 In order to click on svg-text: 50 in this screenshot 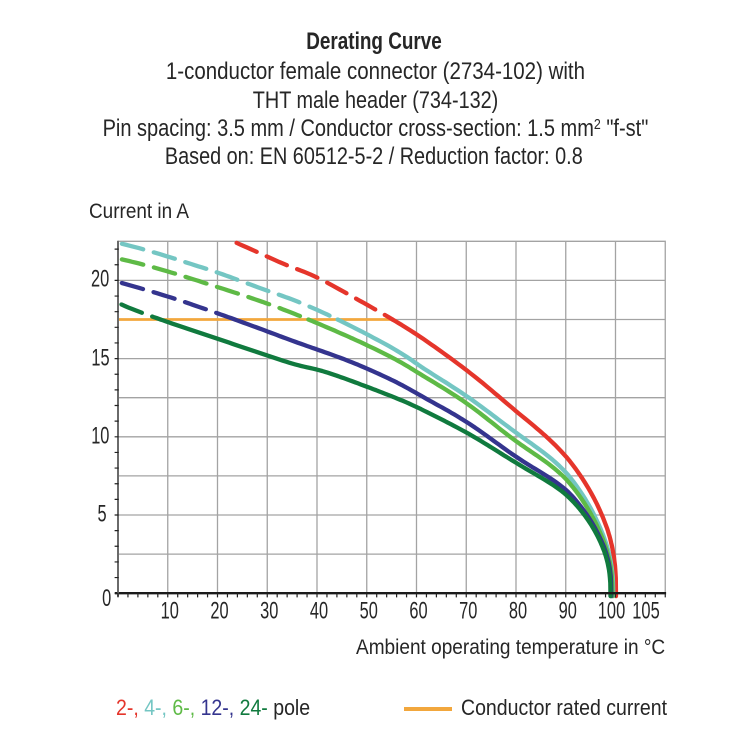, I will do `click(369, 610)`.